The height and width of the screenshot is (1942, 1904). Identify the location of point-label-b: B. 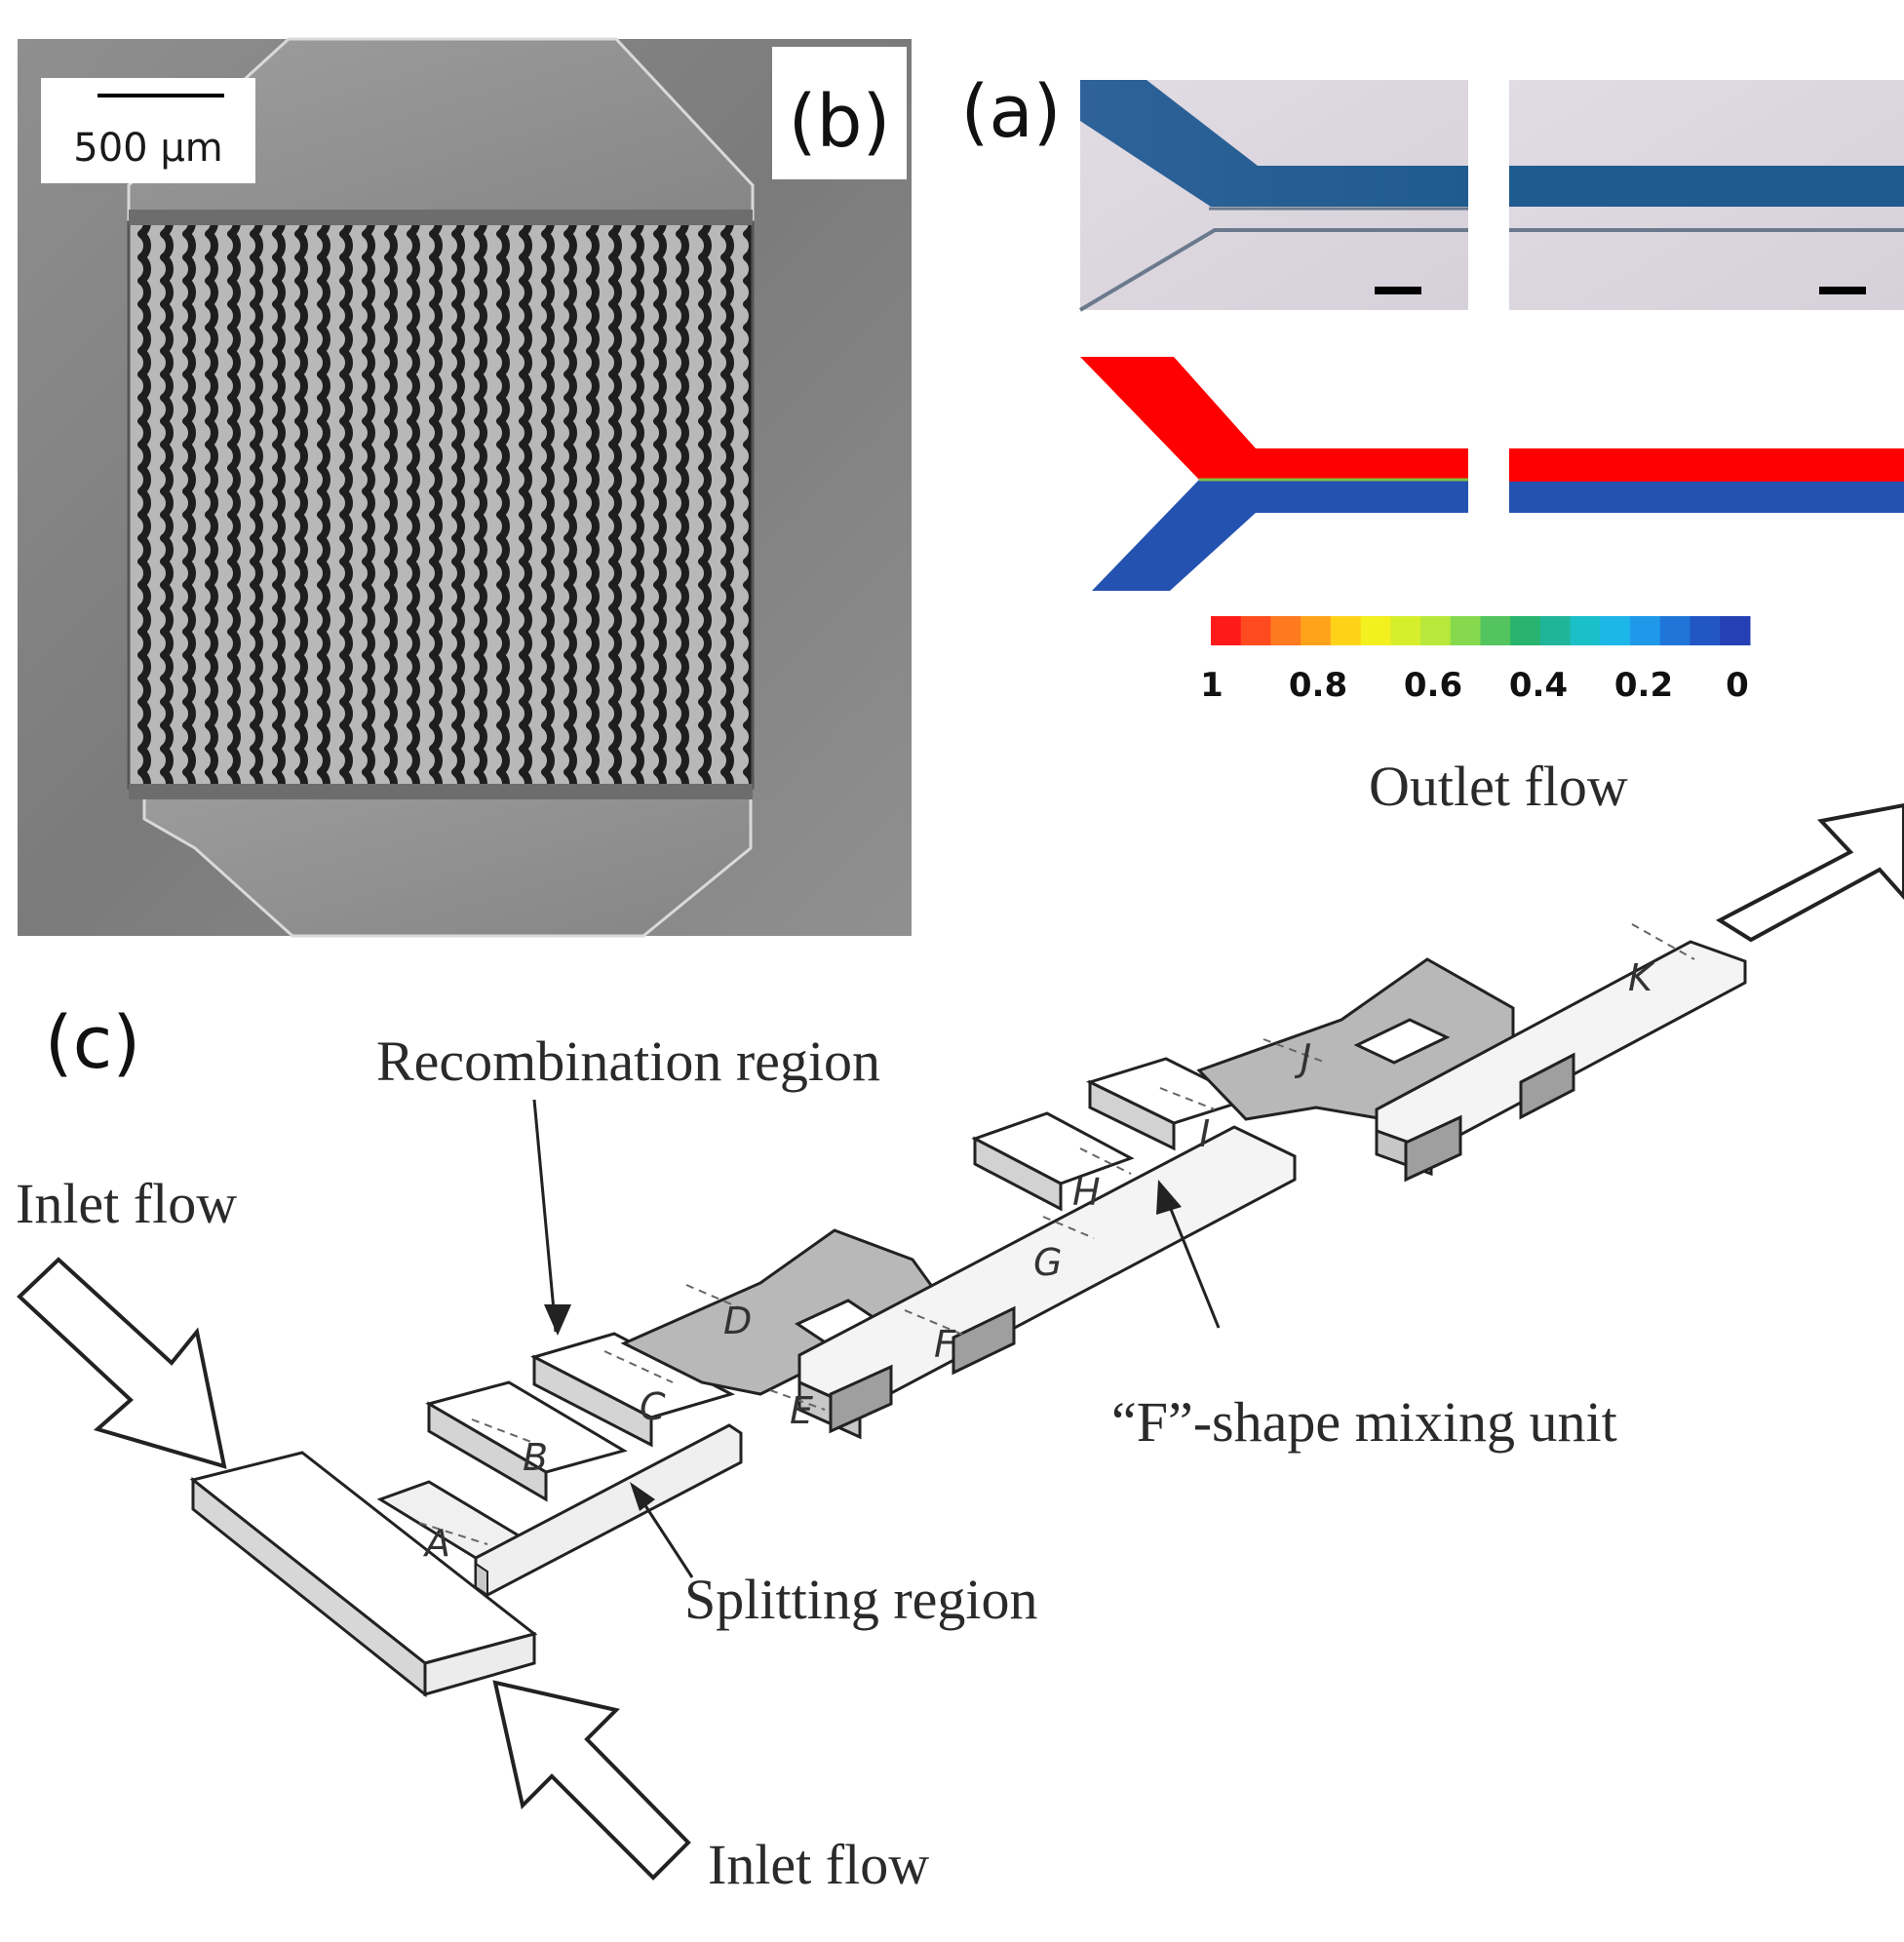
(535, 1457).